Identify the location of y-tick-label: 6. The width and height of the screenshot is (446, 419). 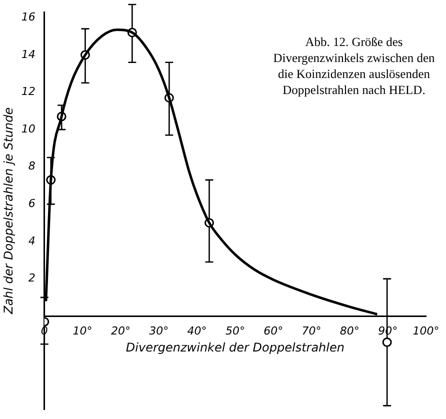
(32, 203).